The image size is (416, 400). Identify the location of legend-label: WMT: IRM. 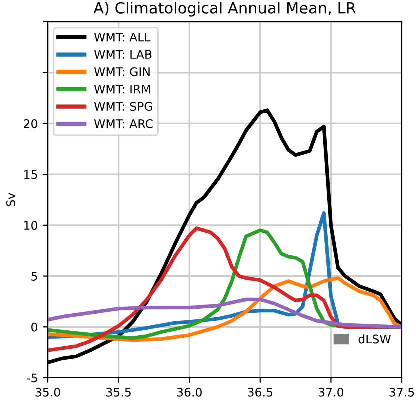
(122, 89).